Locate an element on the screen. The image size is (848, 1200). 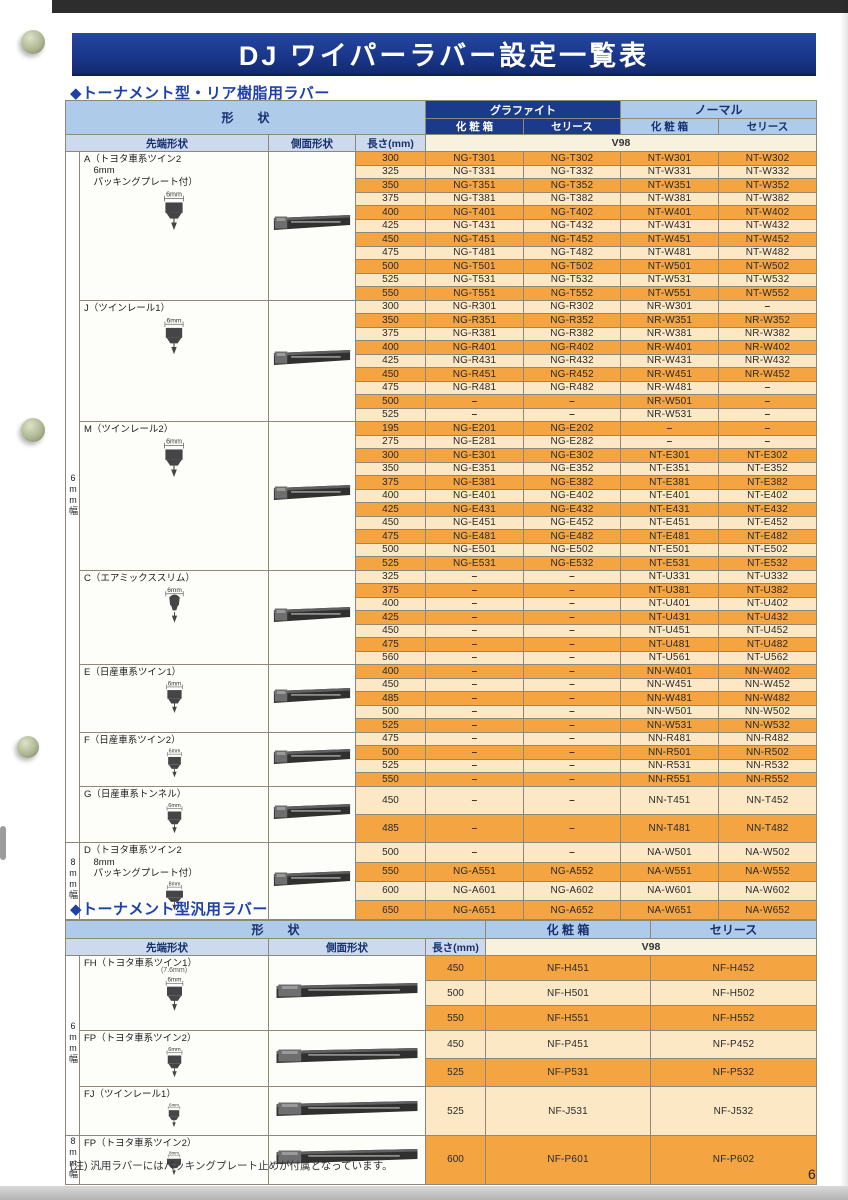
title-bar: DJ ワイパーラバー設定一覧表 is located at coordinates (444, 54).